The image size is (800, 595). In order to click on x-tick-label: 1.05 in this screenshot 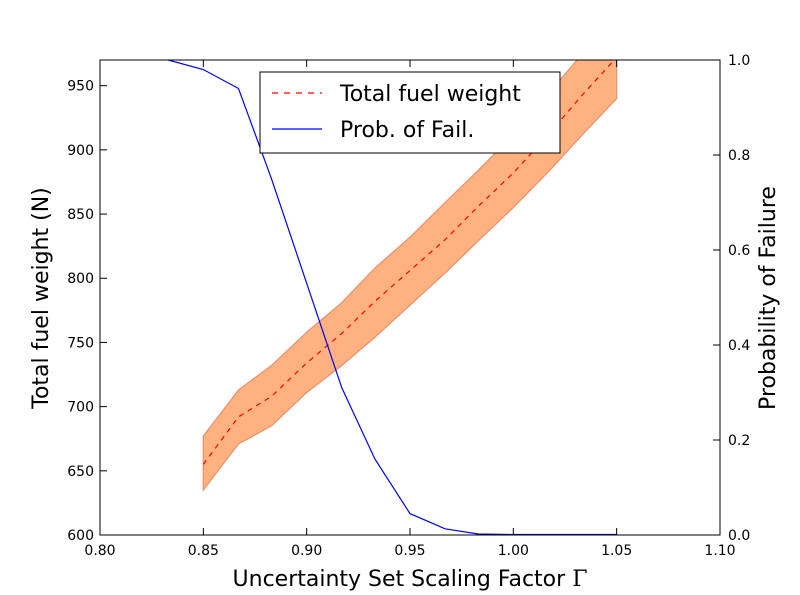, I will do `click(616, 551)`.